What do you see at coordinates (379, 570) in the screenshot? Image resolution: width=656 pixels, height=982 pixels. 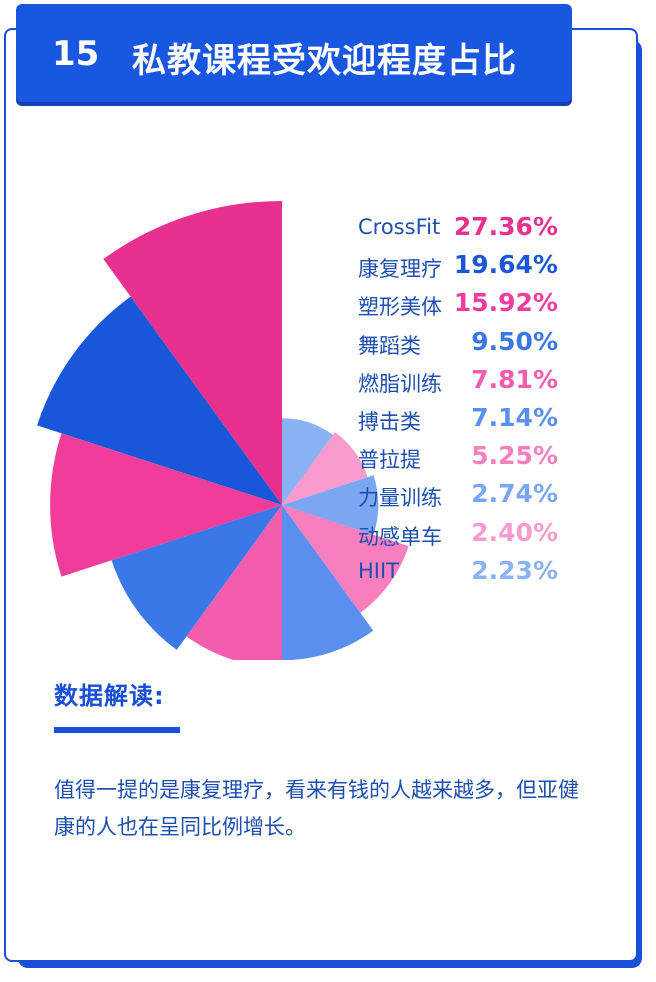 I see `legend-label: HIIT` at bounding box center [379, 570].